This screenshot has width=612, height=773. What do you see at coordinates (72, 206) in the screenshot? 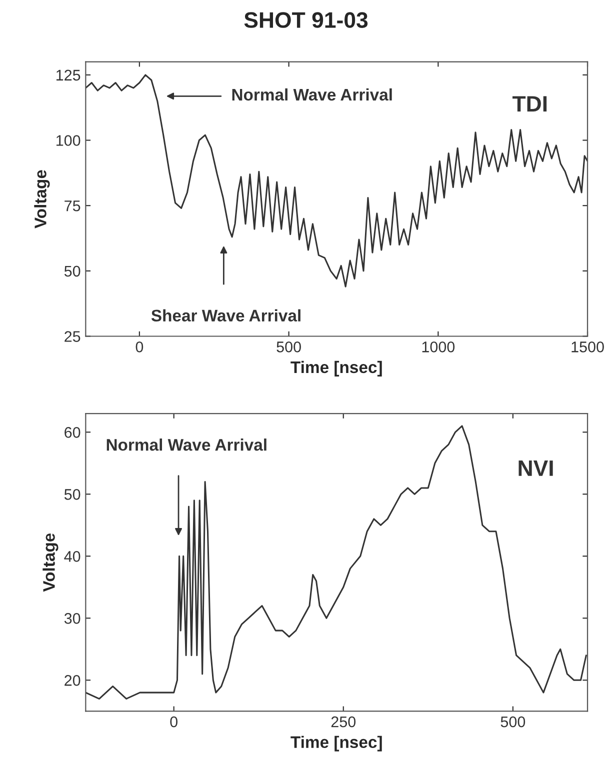
I see `y-tick-label: 75` at bounding box center [72, 206].